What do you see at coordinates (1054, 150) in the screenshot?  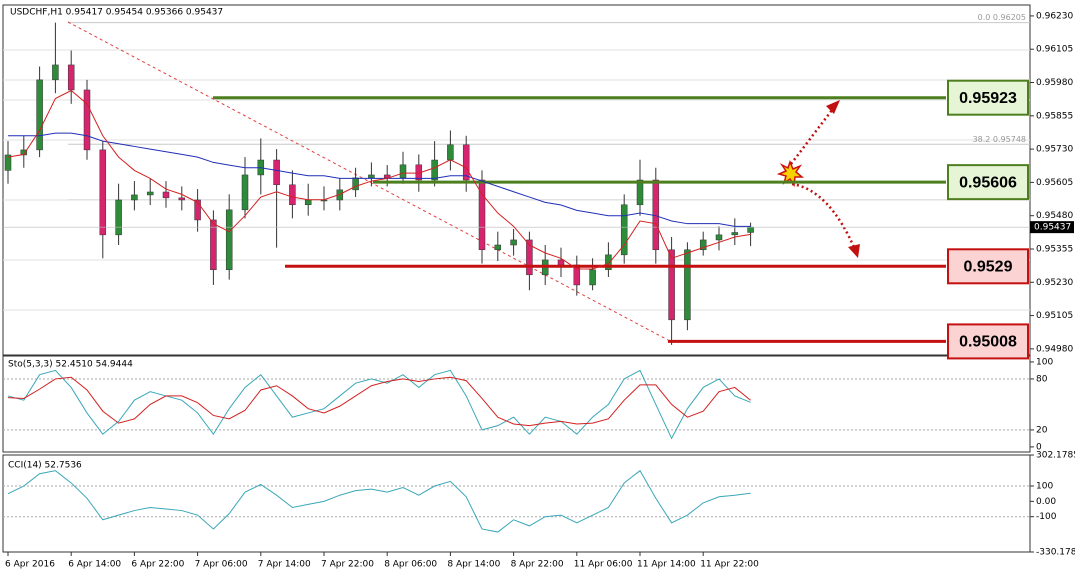 I see `y-tick-label: 0.95730` at bounding box center [1054, 150].